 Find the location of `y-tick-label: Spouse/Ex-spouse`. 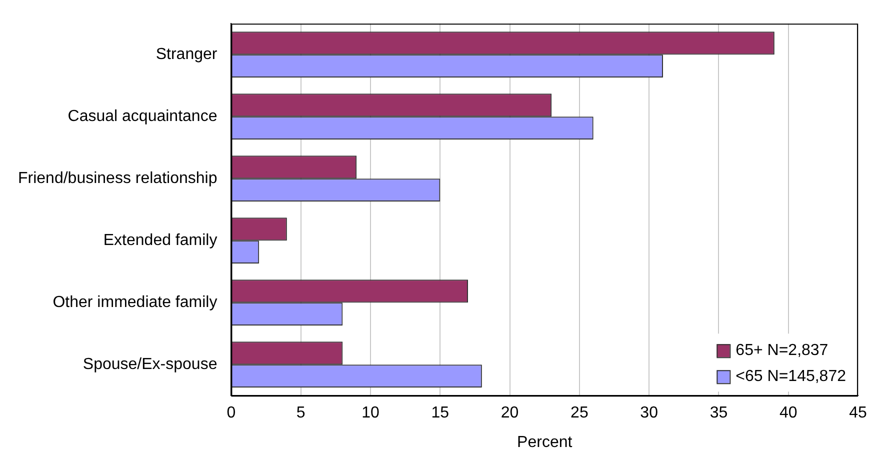

y-tick-label: Spouse/Ex-spouse is located at coordinates (150, 365).